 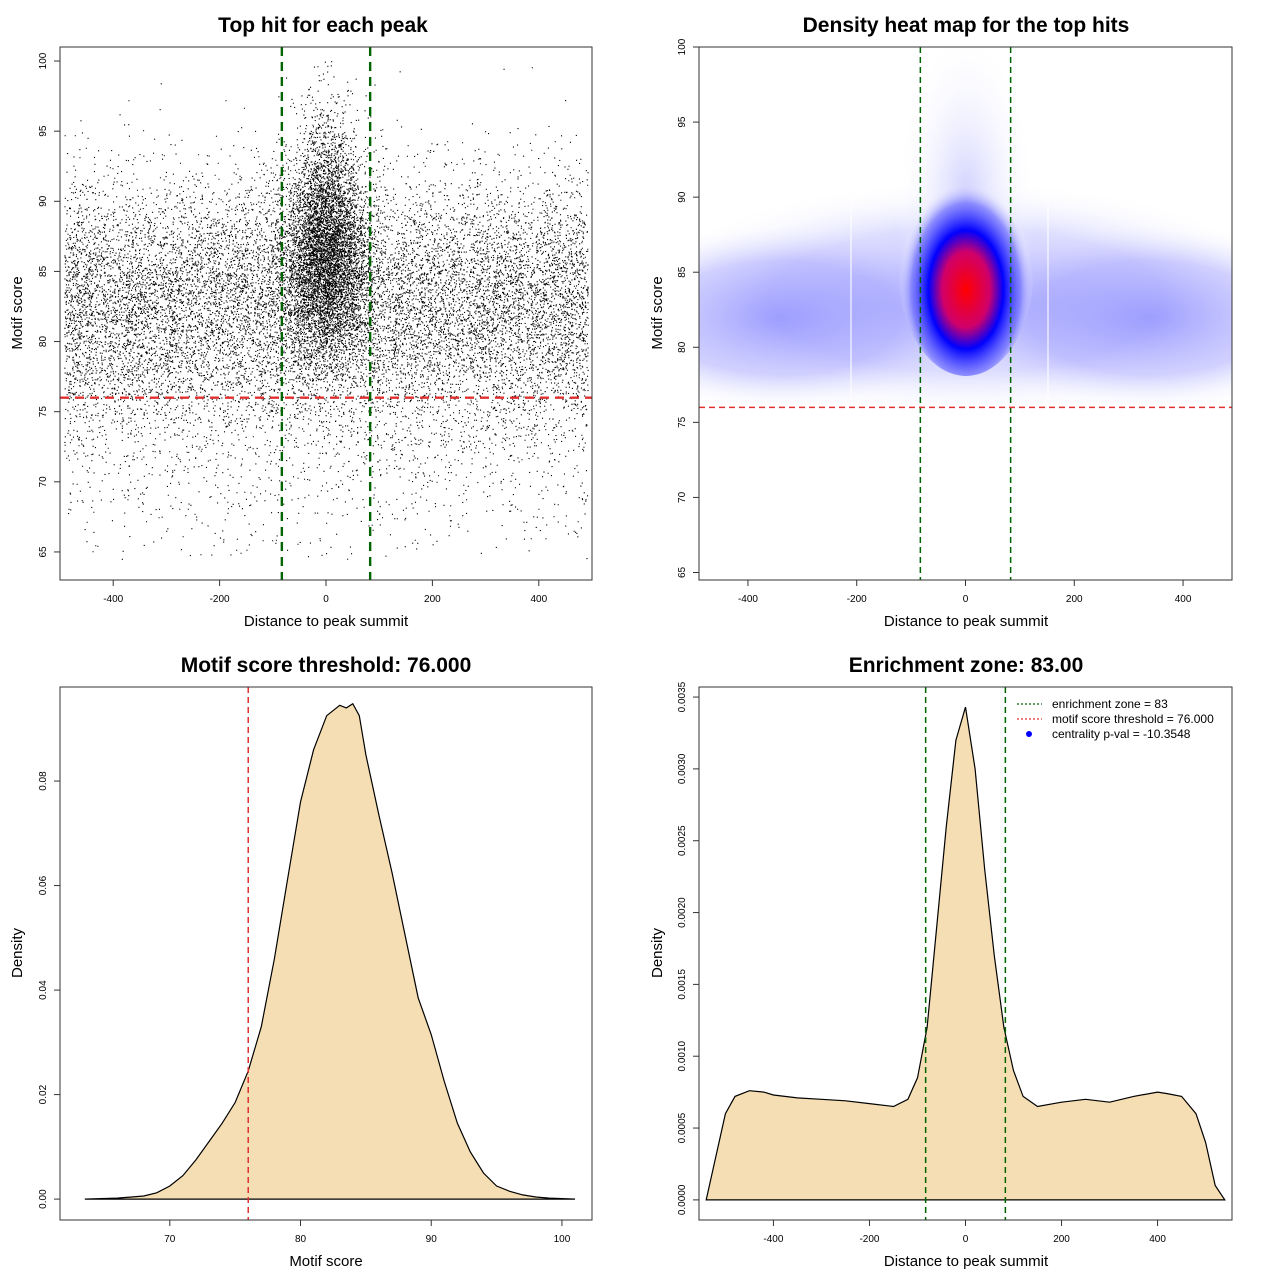 I want to click on y-tick-label: 0.0030, so click(x=682, y=768).